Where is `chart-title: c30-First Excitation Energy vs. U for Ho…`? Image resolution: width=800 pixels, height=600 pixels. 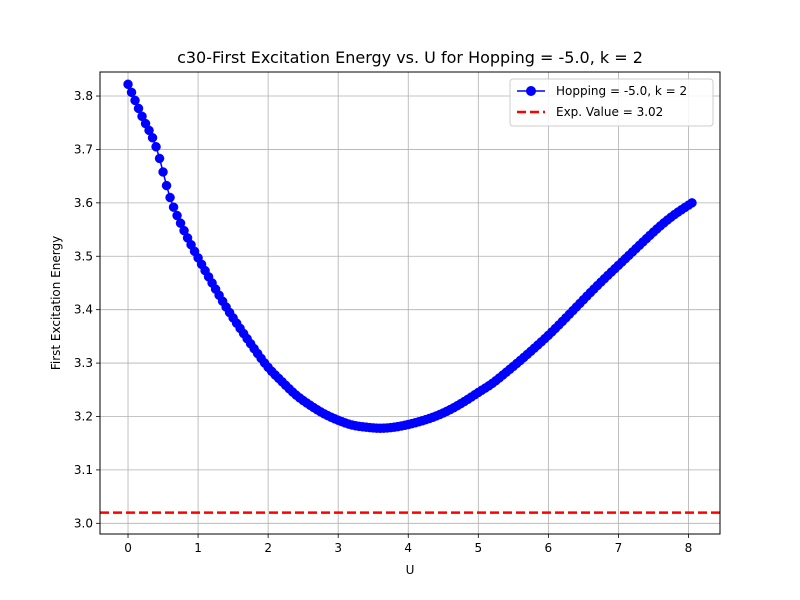 chart-title: c30-First Excitation Energy vs. U for Ho… is located at coordinates (410, 57).